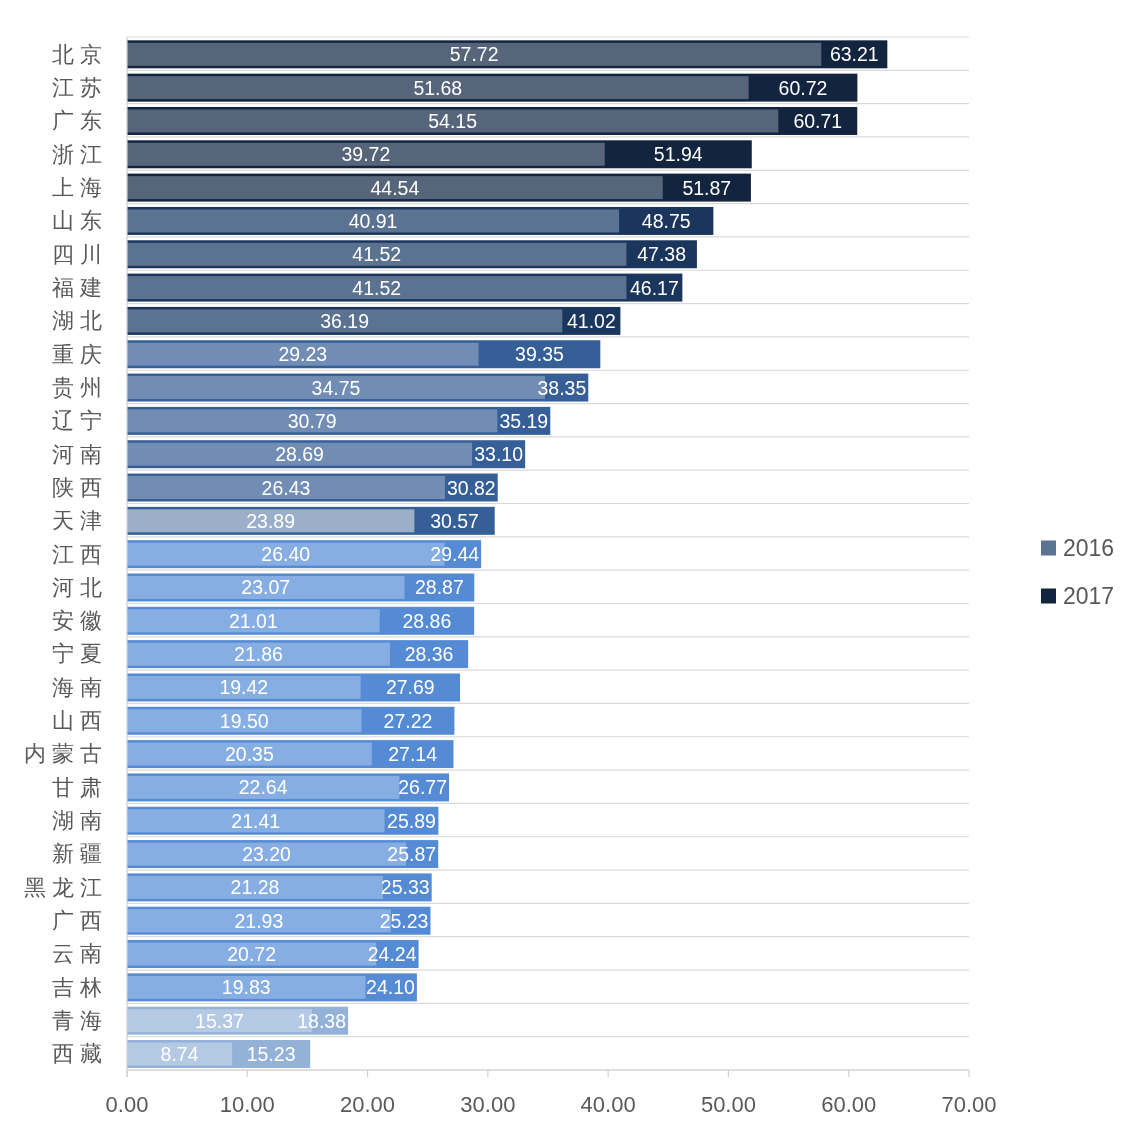 This screenshot has height=1126, width=1132. What do you see at coordinates (80, 1054) in the screenshot?
I see `y-tick-label: 西藏` at bounding box center [80, 1054].